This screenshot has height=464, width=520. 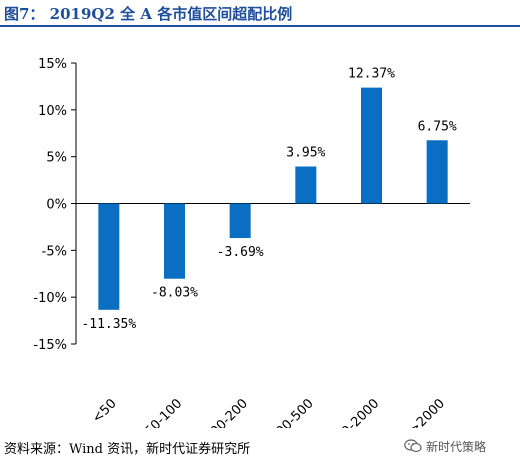 What do you see at coordinates (56, 205) in the screenshot?
I see `y-tick-label: 0%` at bounding box center [56, 205].